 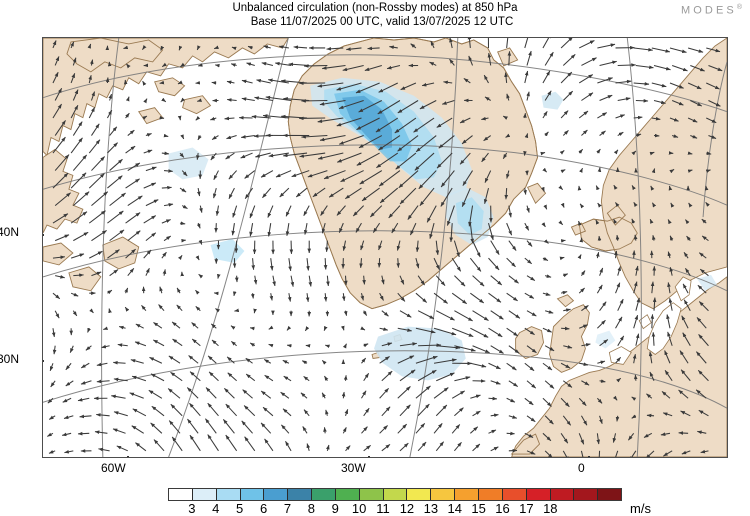 I want to click on graticule-lon-30e, so click(x=714, y=139).